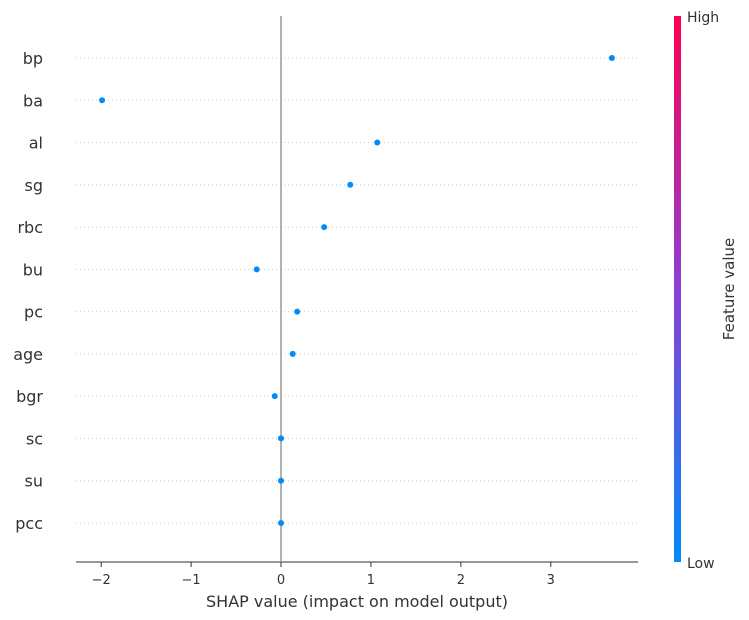 The width and height of the screenshot is (749, 620). Describe the element at coordinates (281, 480) in the screenshot. I see `point-su` at that location.